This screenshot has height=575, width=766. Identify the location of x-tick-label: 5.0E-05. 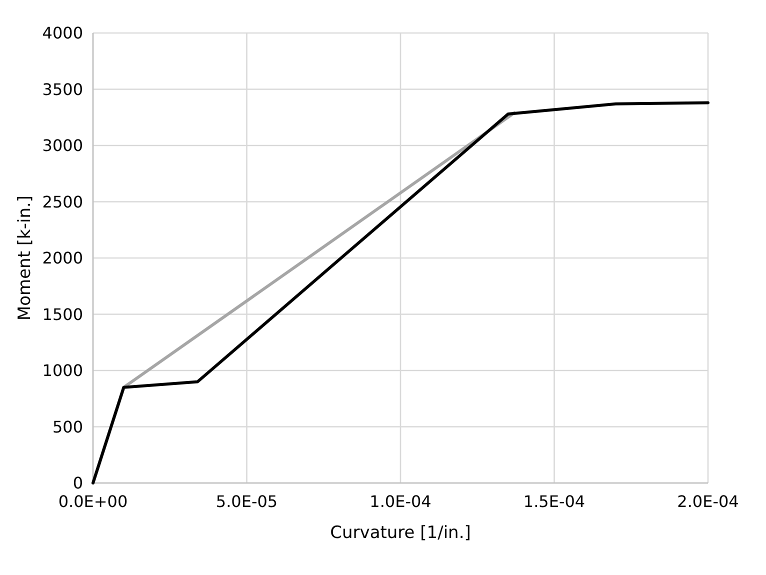
(247, 501).